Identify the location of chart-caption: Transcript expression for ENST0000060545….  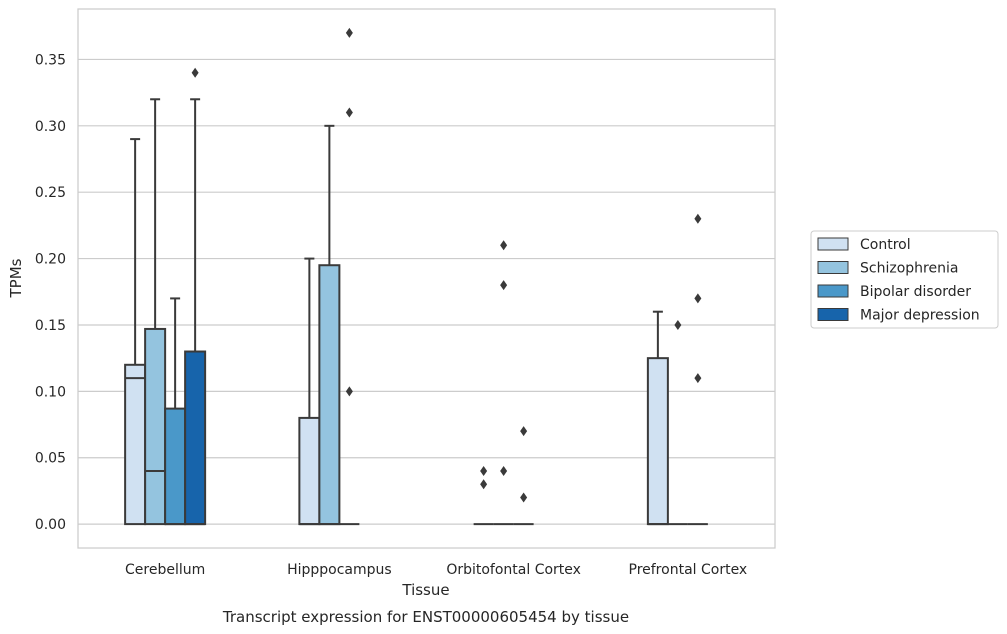
(425, 617).